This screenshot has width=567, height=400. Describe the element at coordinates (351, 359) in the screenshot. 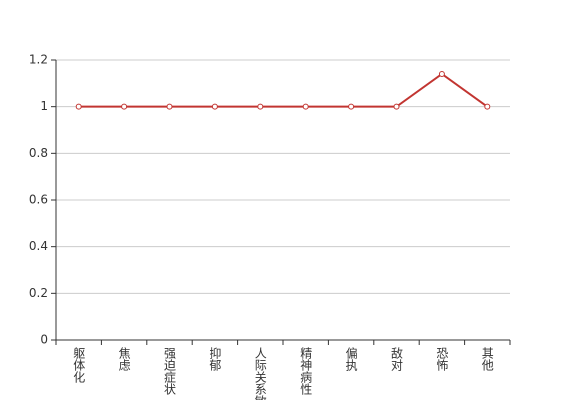

I see `x-tick-label: 偏执` at that location.